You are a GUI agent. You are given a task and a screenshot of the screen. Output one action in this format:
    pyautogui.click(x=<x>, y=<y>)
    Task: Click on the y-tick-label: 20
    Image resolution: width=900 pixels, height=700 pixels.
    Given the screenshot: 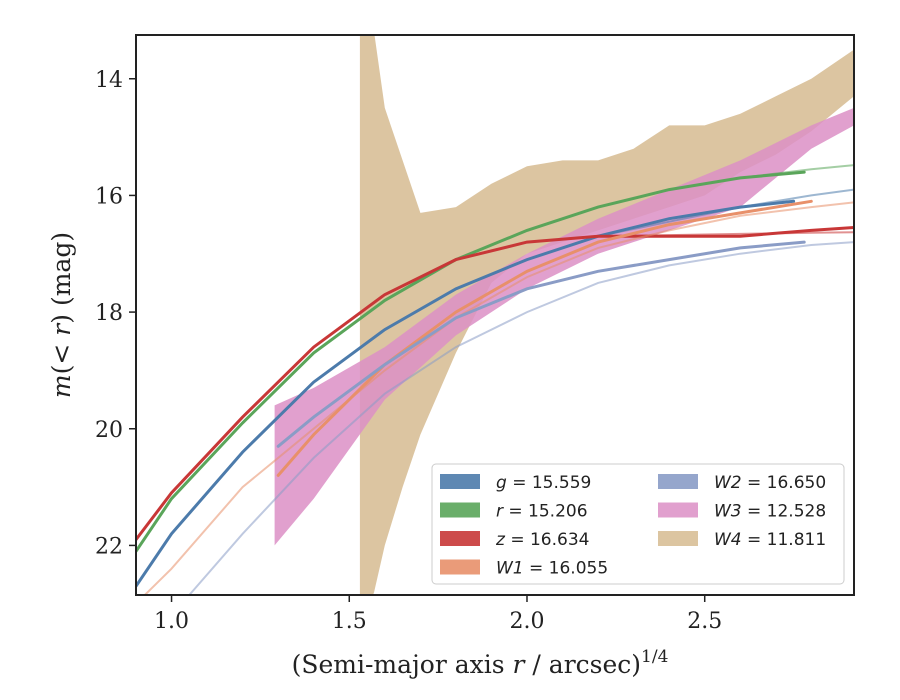 What is the action you would take?
    pyautogui.click(x=109, y=430)
    